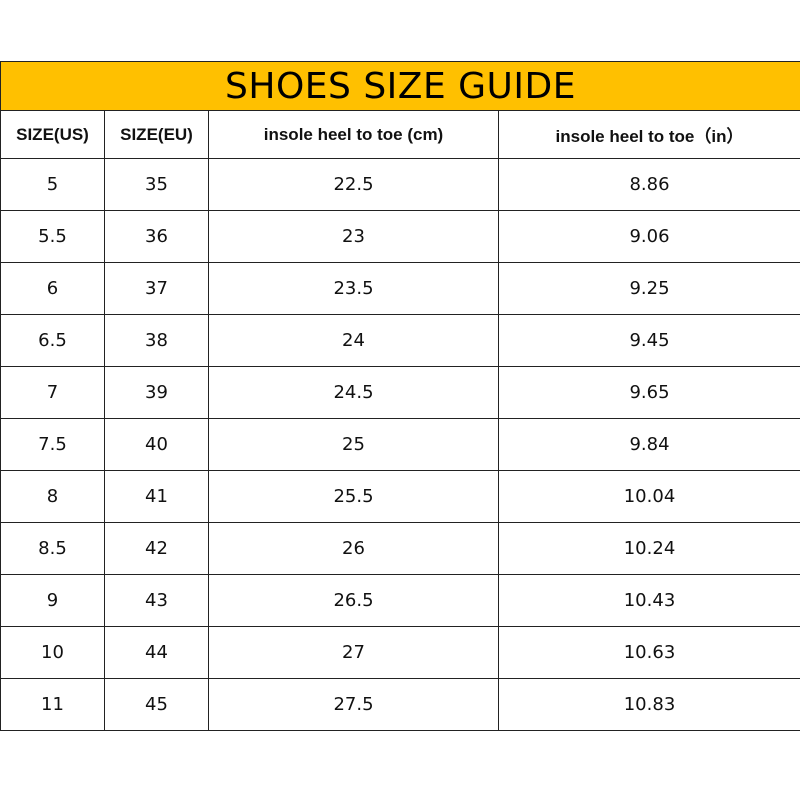 This screenshot has height=800, width=800. Describe the element at coordinates (648, 288) in the screenshot. I see `cell-insole-in: 9.25` at that location.